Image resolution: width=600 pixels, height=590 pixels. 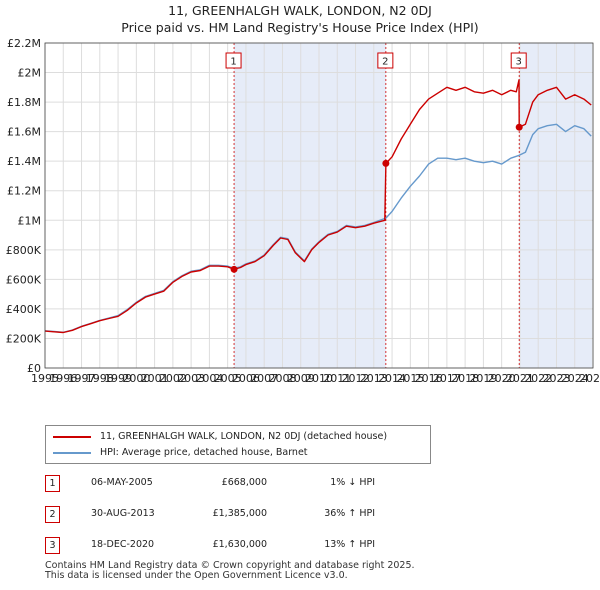 I want to click on sale-hpi-change: 13% ↑ HPI, so click(x=349, y=544).